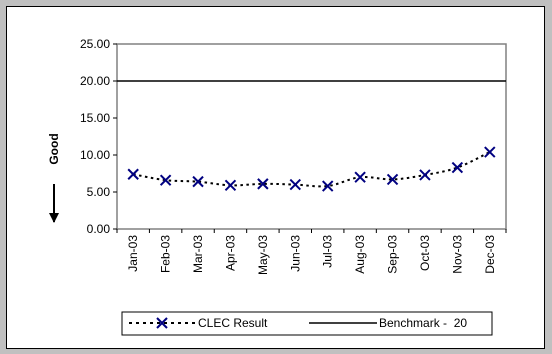  What do you see at coordinates (98, 136) in the screenshot?
I see `y-axis: 0.00 5.00 10.00 15.00 20.00 25.00` at bounding box center [98, 136].